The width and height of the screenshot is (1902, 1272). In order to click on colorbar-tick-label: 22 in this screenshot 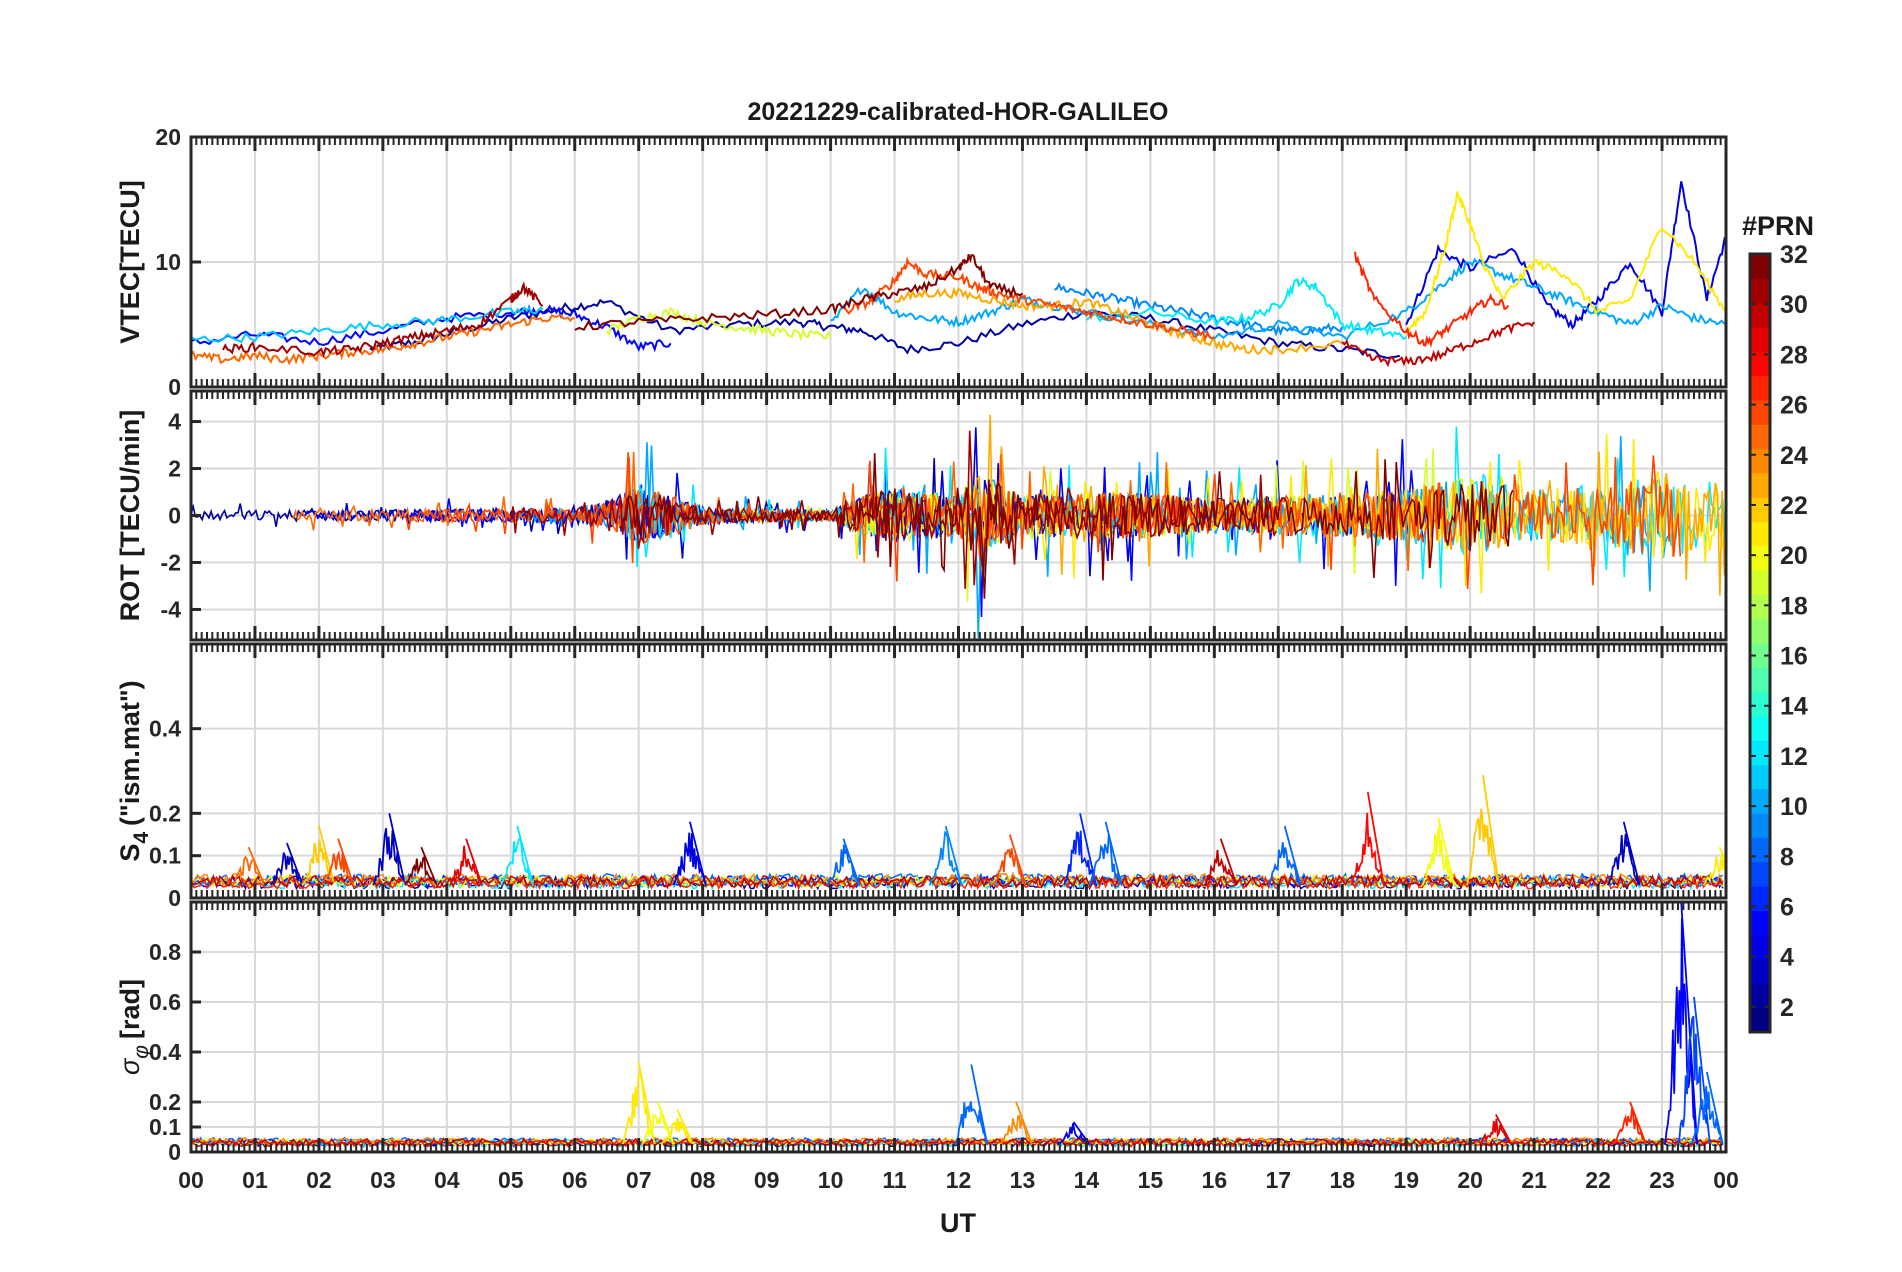, I will do `click(1794, 506)`.